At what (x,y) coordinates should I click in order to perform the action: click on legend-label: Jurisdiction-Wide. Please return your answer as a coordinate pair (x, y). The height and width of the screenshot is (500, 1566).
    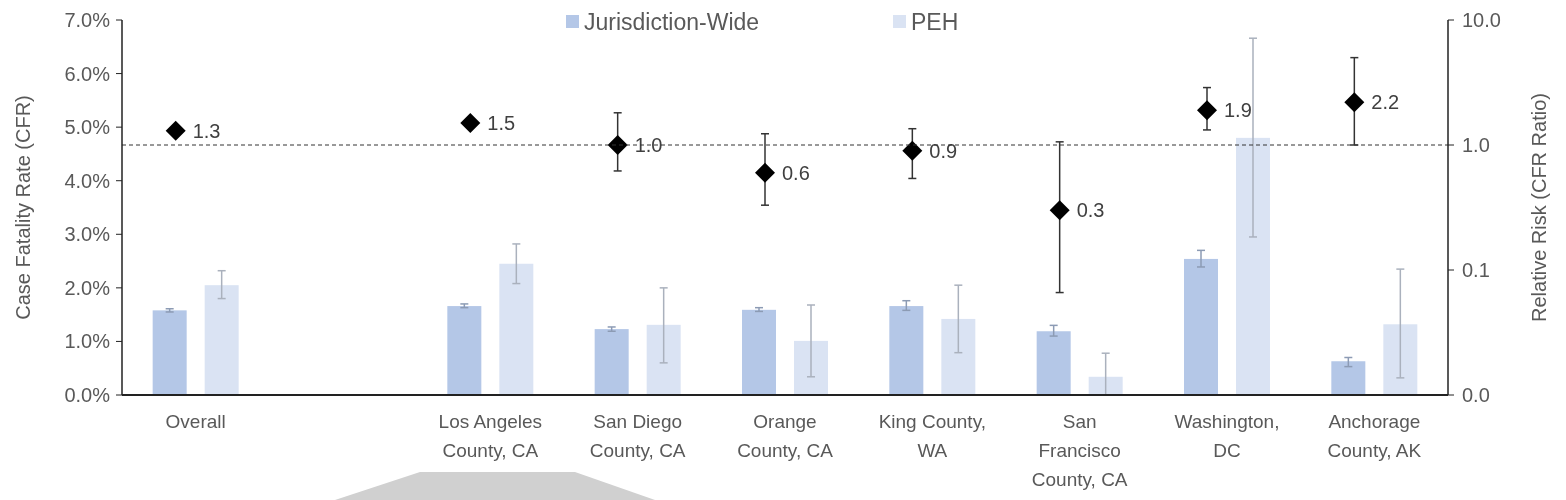
    Looking at the image, I should click on (672, 22).